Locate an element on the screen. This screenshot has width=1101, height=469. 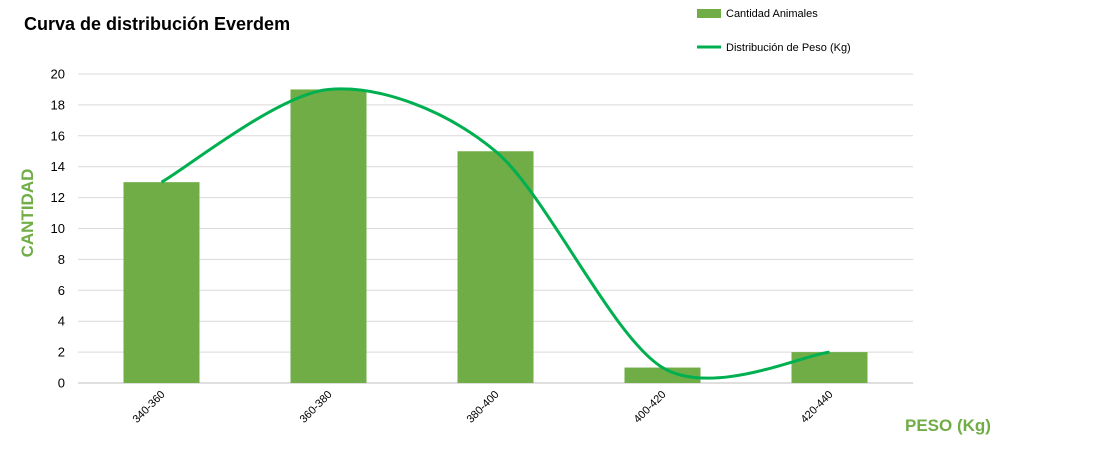
y-tick-label: 12 is located at coordinates (58, 197).